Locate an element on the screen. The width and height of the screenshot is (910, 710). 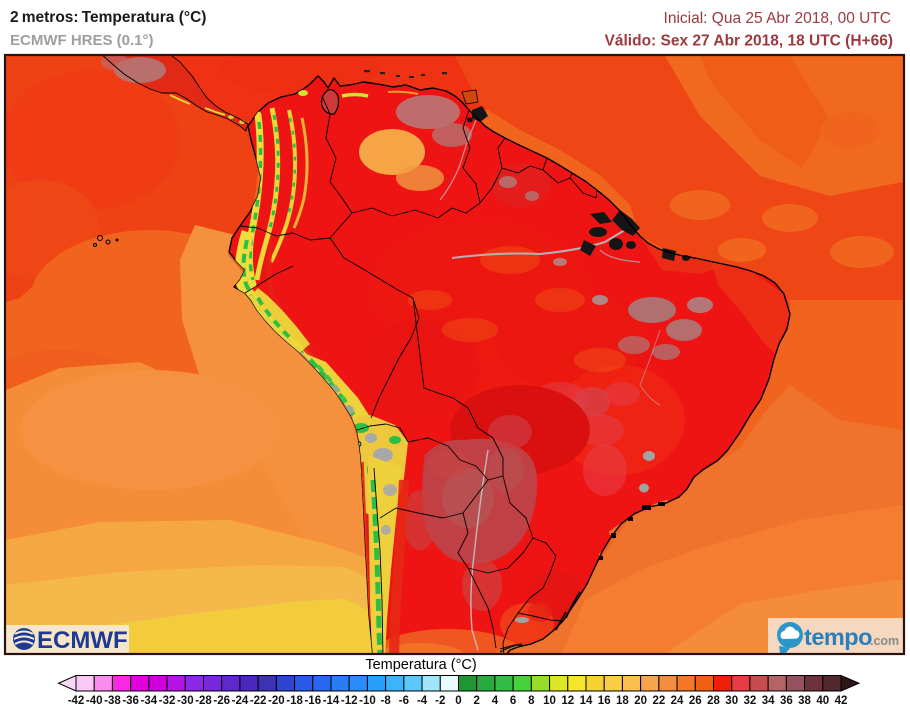
svg-text: 0 is located at coordinates (458, 701).